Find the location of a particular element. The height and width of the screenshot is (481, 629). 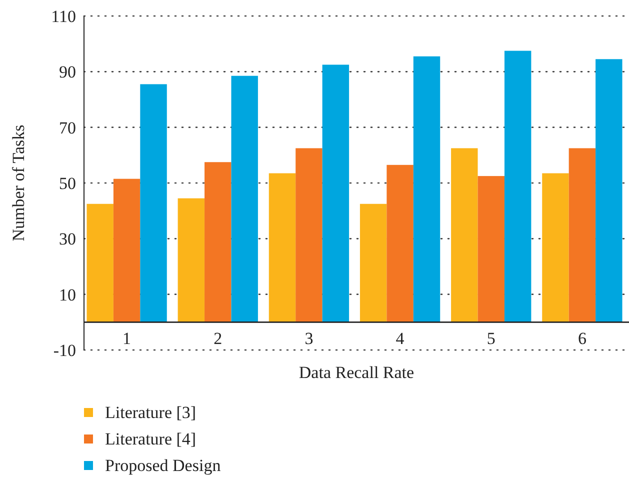

y-tick-label: 30 is located at coordinates (67, 239).